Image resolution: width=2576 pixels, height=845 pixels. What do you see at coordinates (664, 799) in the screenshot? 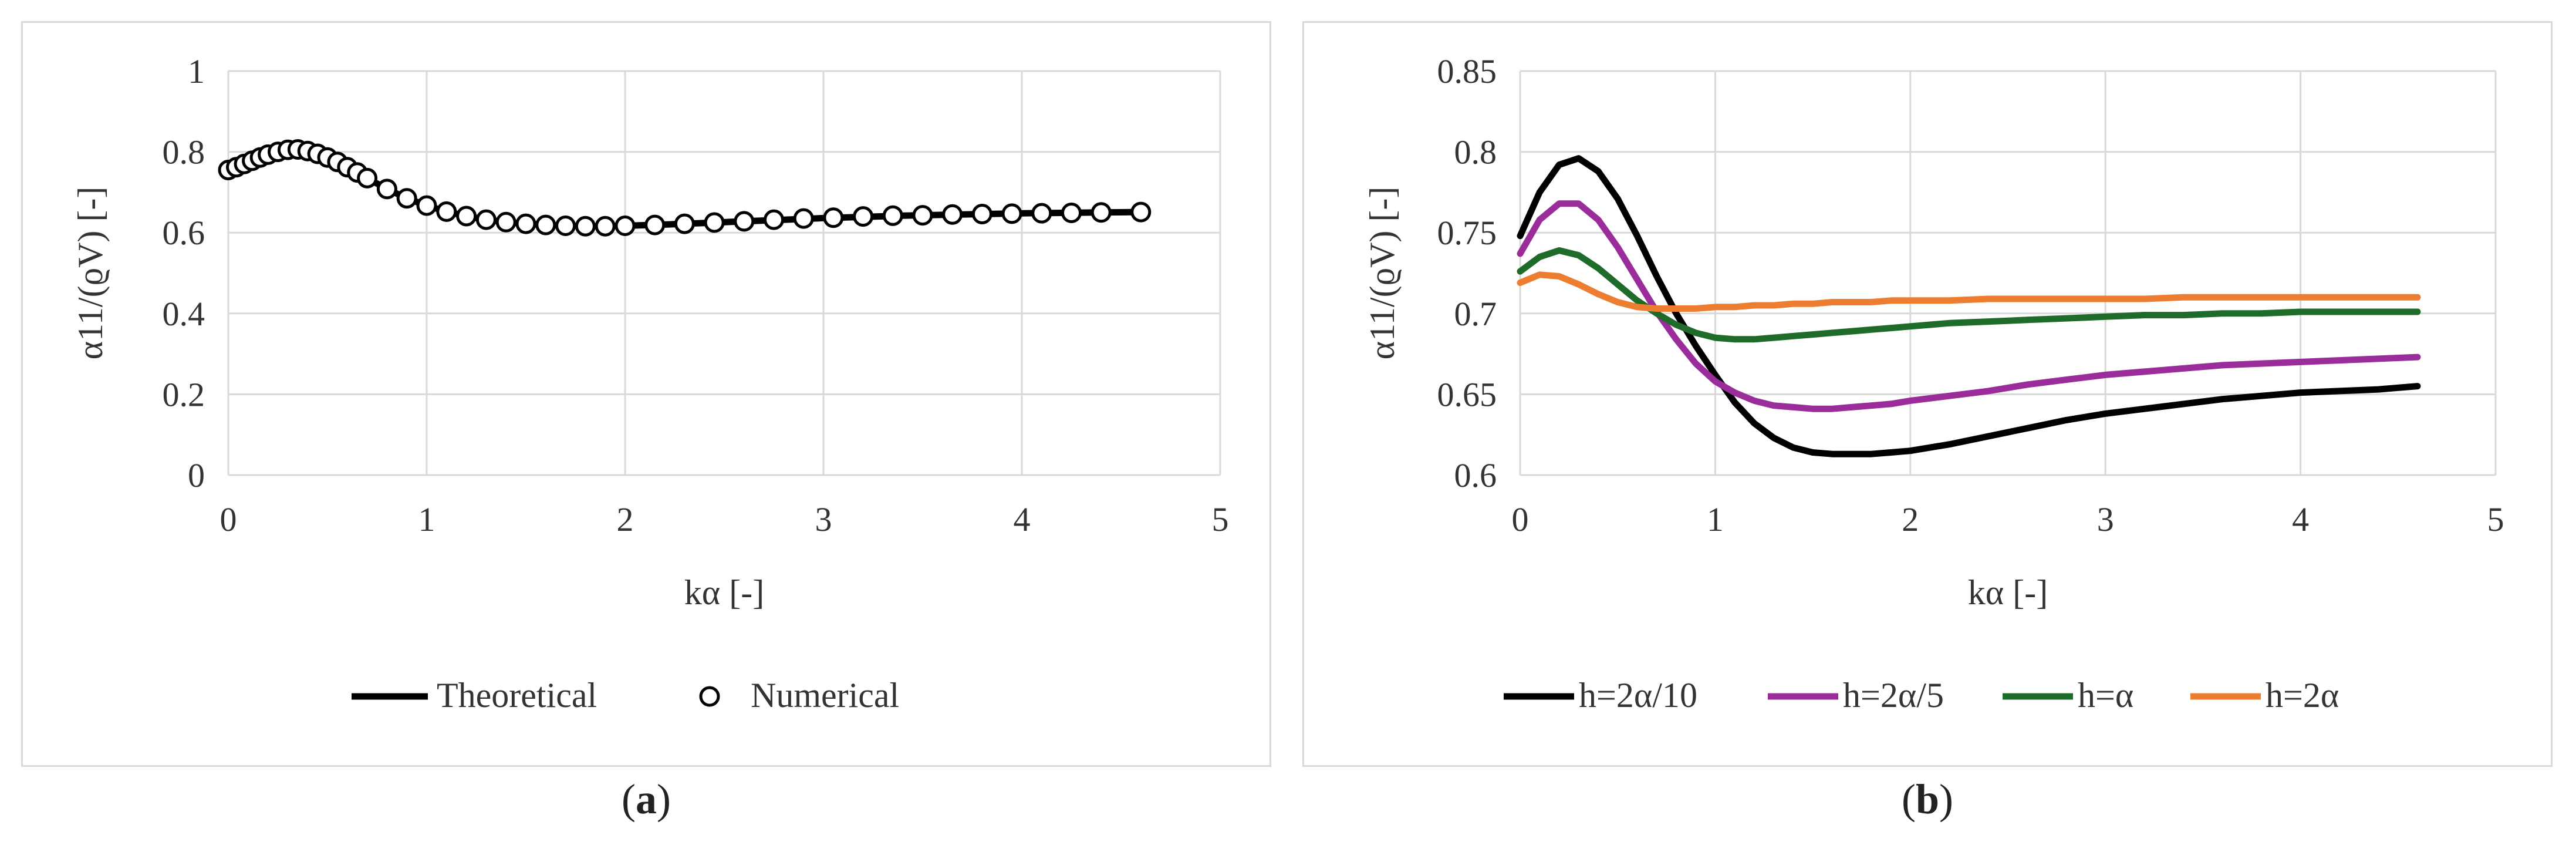
I see `caption-a-close: )` at bounding box center [664, 799].